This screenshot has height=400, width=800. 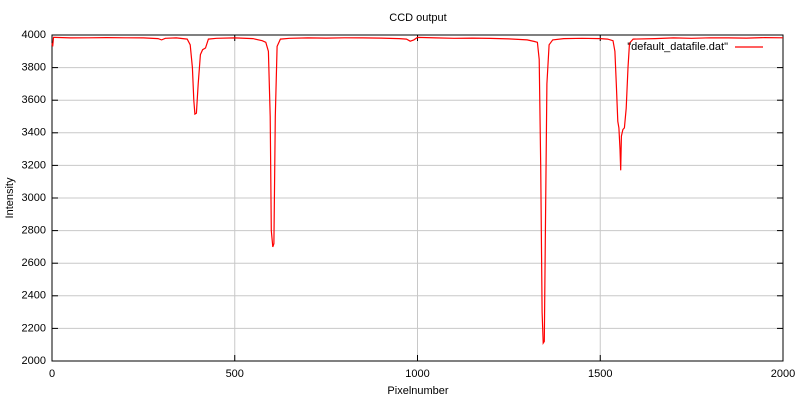 I want to click on y-tick-label: 4000, so click(x=34, y=35).